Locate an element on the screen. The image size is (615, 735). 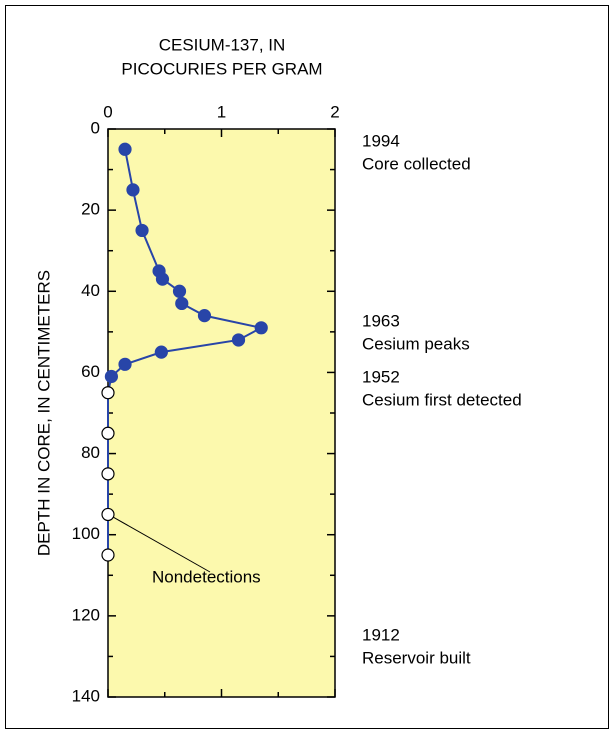
annotation: 1994 is located at coordinates (381, 140).